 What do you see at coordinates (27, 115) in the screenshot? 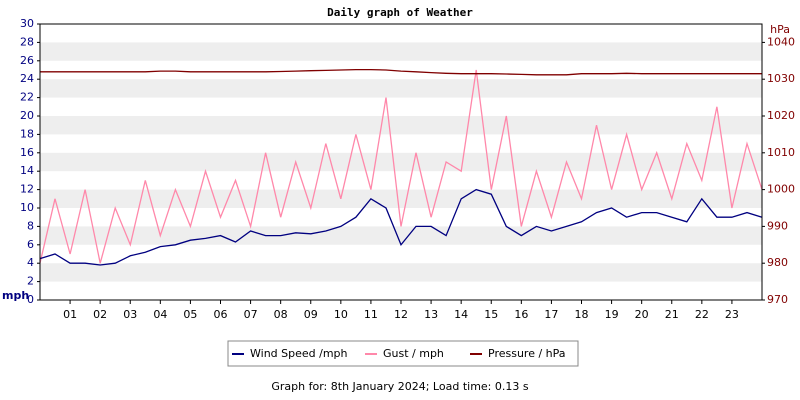
I see `y-tick-label: 20` at bounding box center [27, 115].